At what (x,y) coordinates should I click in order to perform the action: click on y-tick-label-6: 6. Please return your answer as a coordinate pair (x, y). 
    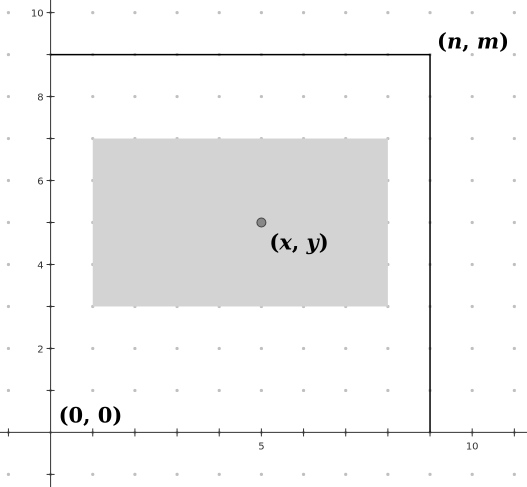
    Looking at the image, I should click on (40, 182).